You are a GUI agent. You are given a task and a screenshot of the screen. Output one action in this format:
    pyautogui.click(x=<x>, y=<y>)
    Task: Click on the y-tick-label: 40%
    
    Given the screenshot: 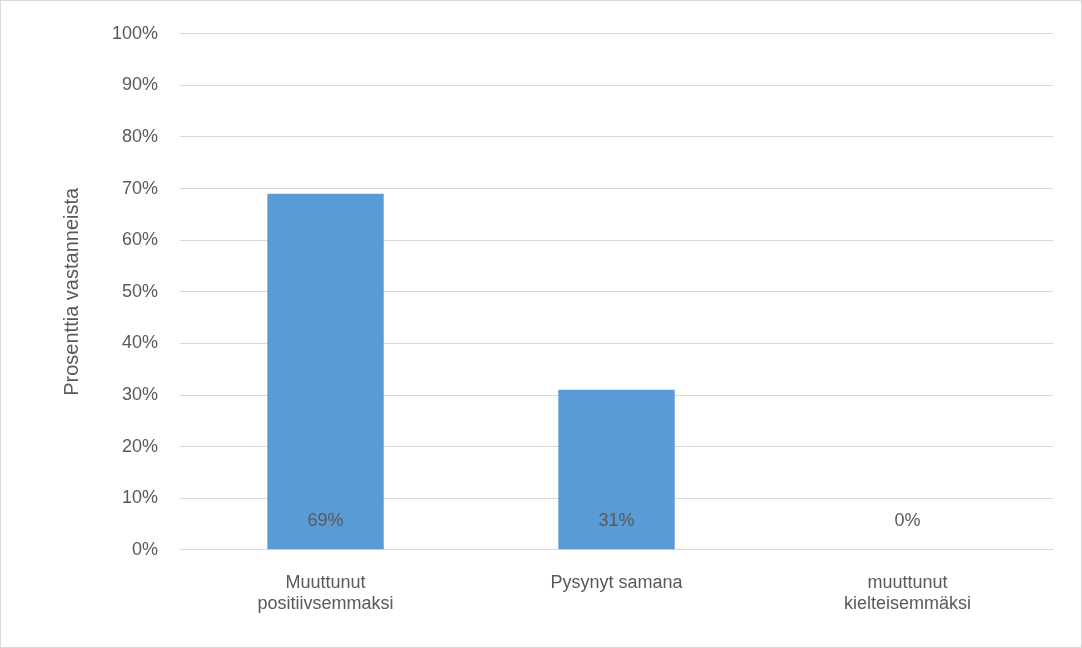 What is the action you would take?
    pyautogui.click(x=140, y=342)
    